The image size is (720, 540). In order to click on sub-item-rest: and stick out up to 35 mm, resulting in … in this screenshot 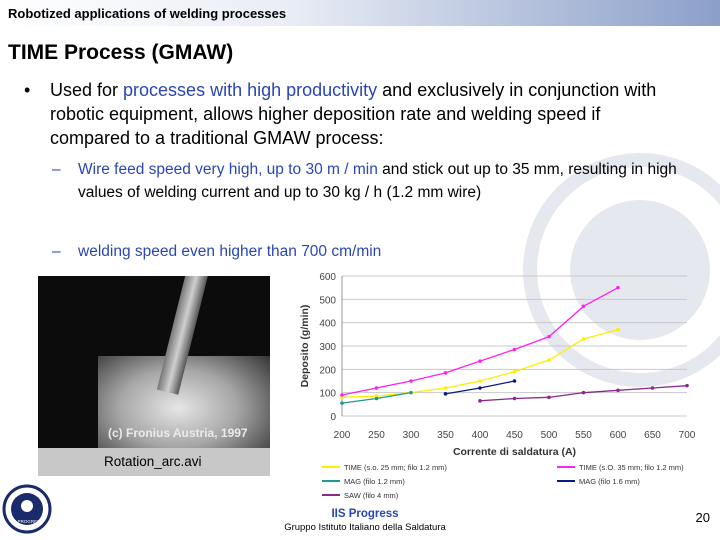, I will do `click(377, 181)`.